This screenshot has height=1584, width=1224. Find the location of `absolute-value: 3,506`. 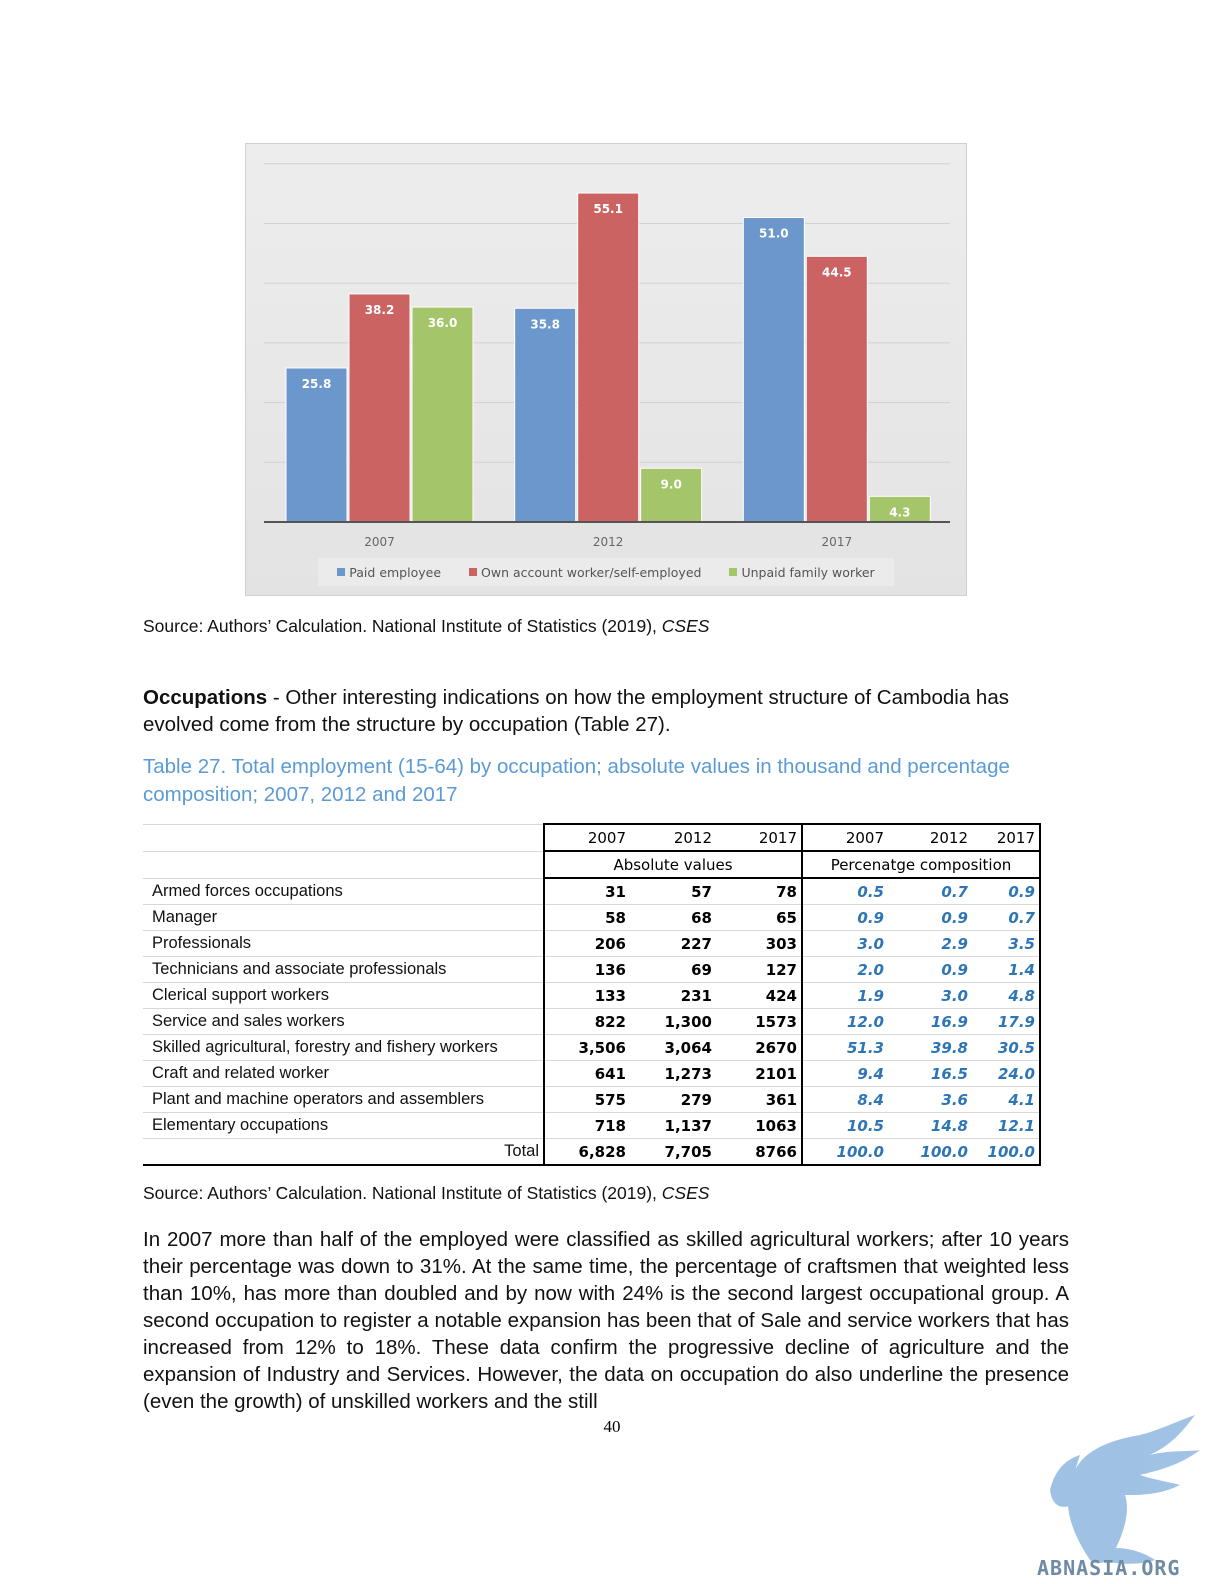

absolute-value: 3,506 is located at coordinates (587, 1047).